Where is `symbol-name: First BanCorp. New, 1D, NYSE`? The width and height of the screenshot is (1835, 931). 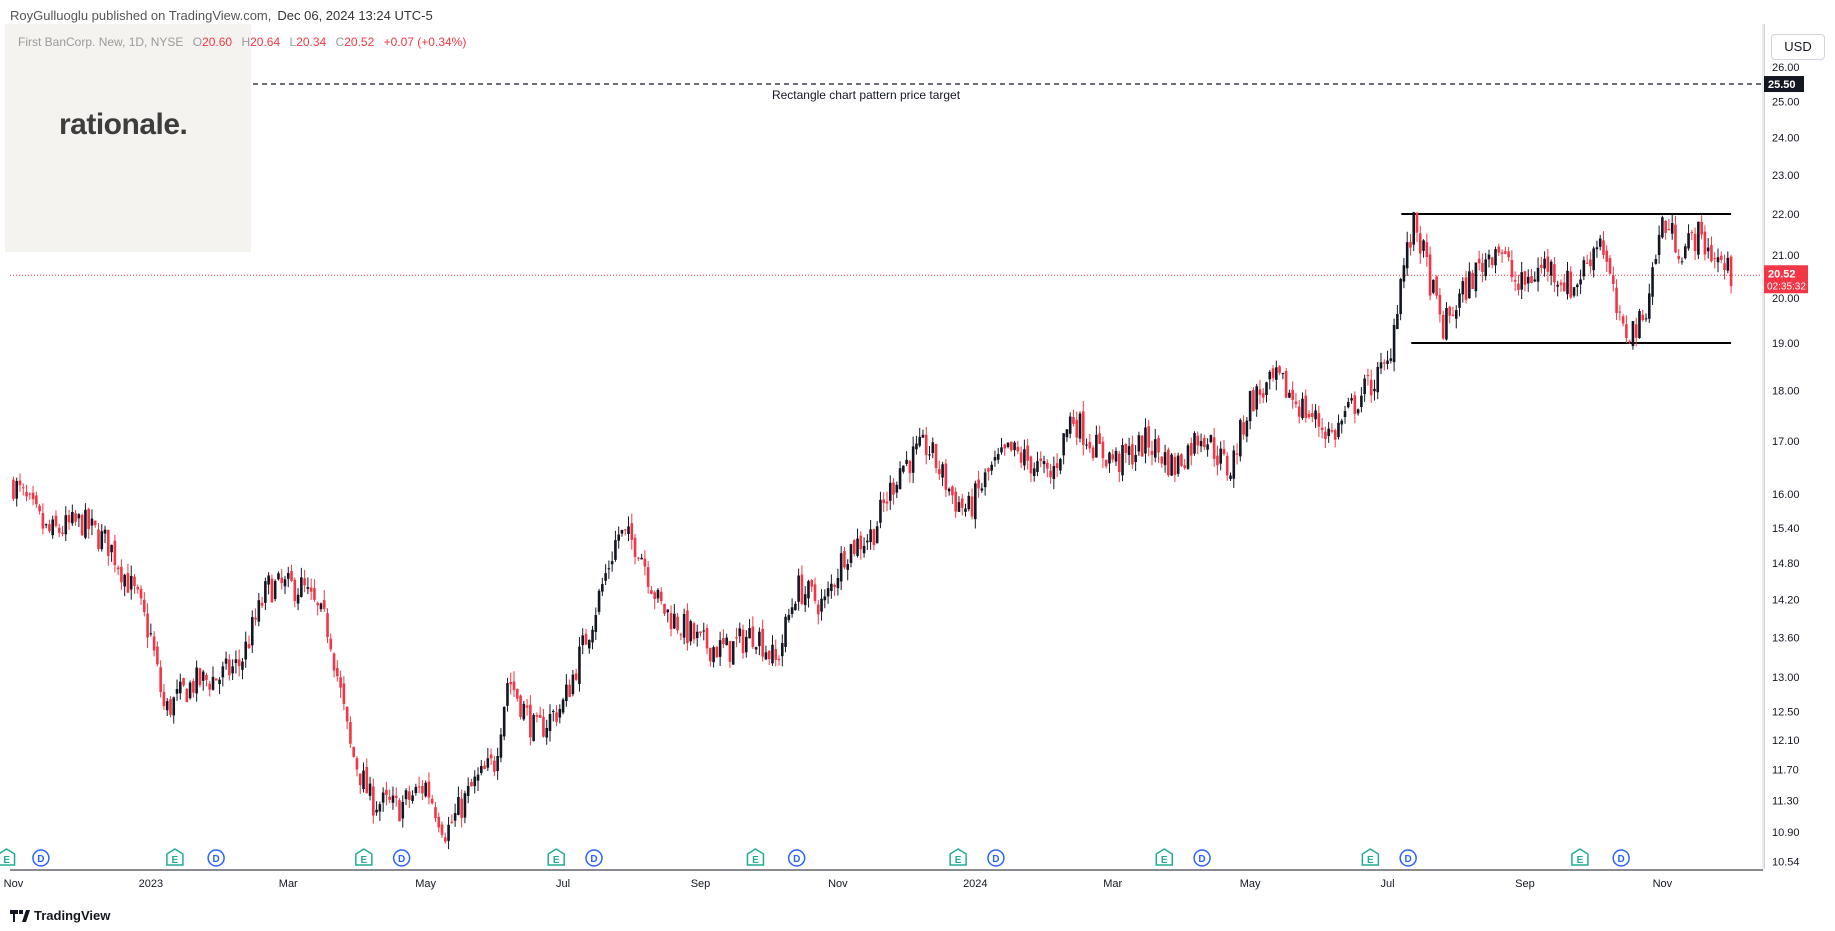
symbol-name: First BanCorp. New, 1D, NYSE is located at coordinates (101, 42).